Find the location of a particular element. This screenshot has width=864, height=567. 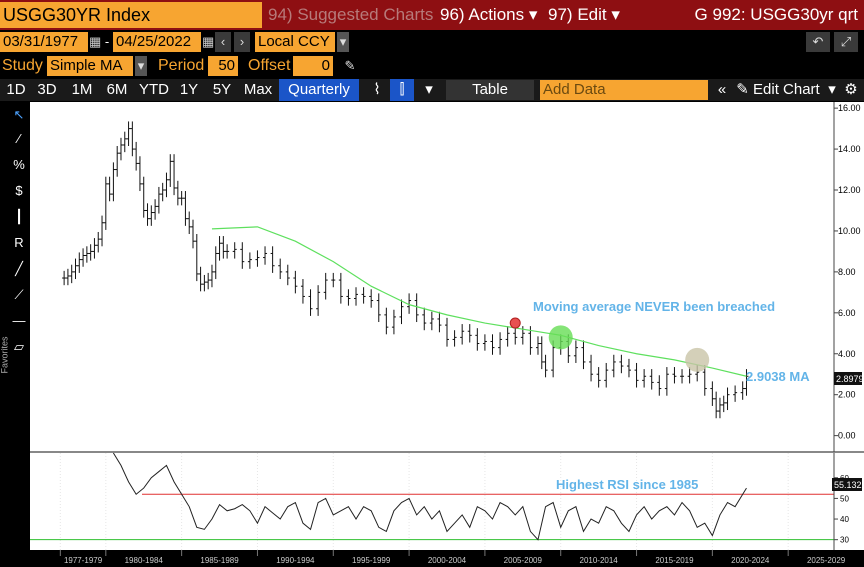

annotate-tool: Annotate is located at coordinates (425, 110).